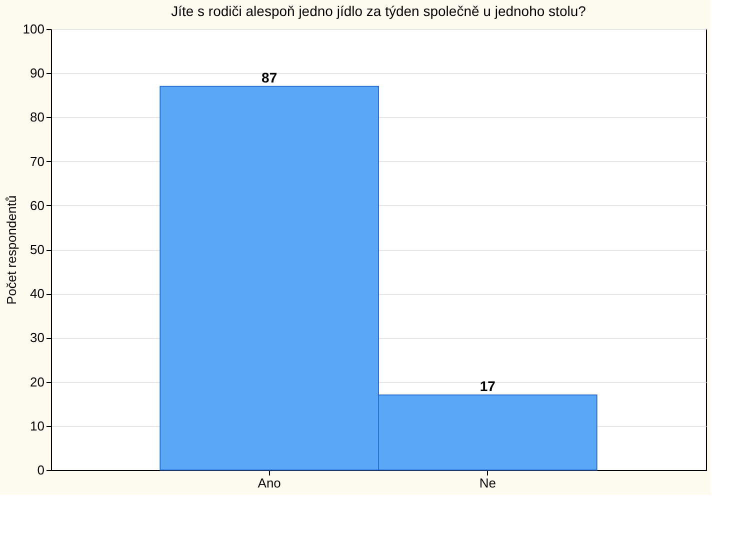 The width and height of the screenshot is (755, 536). Describe the element at coordinates (37, 249) in the screenshot. I see `y-tick-label: 50` at that location.